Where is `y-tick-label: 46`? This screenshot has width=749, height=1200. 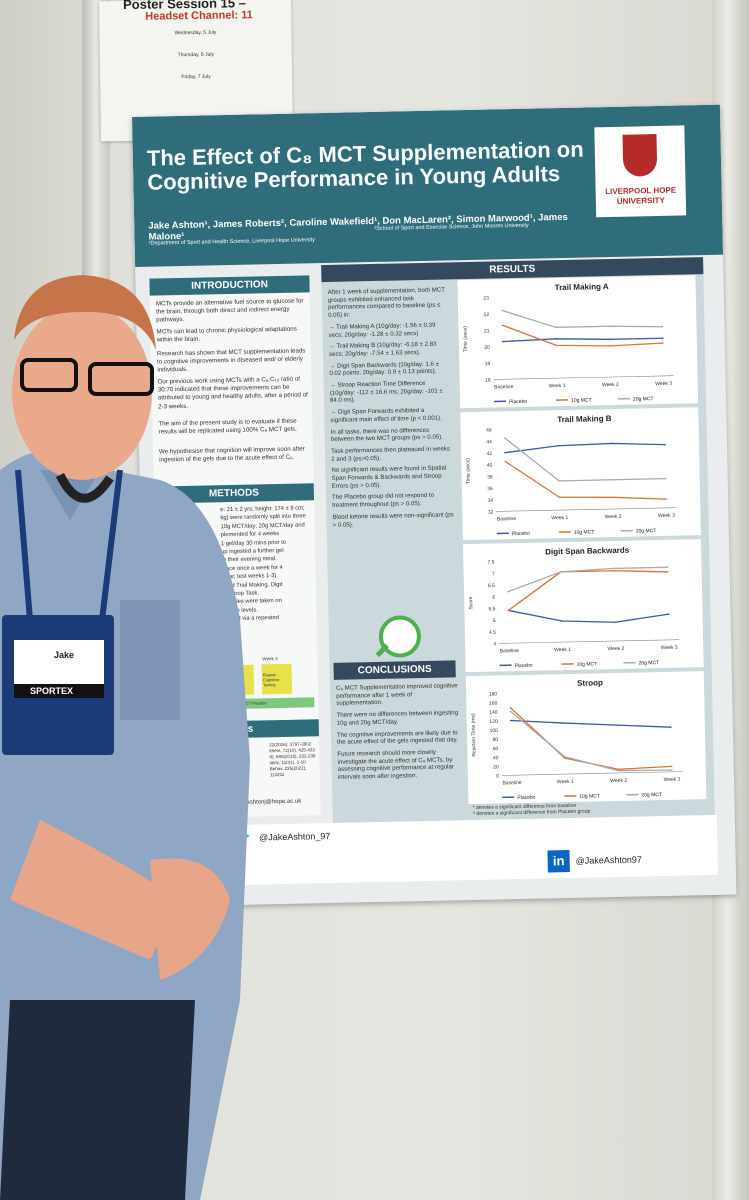 y-tick-label: 46 is located at coordinates (489, 431).